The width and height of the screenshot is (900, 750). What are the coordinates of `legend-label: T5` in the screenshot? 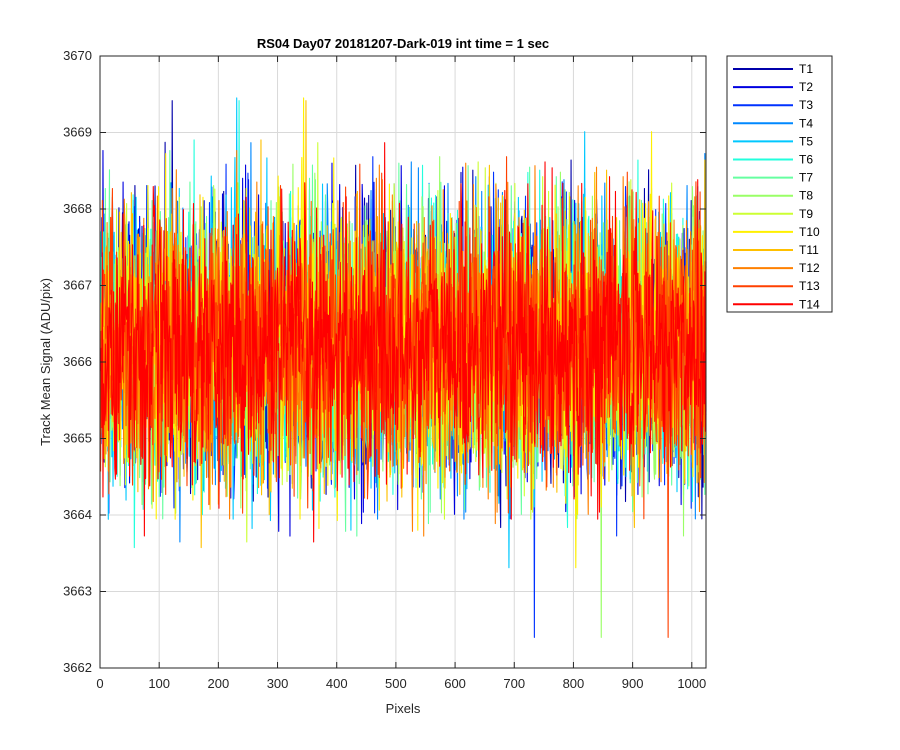 It's located at (806, 141).